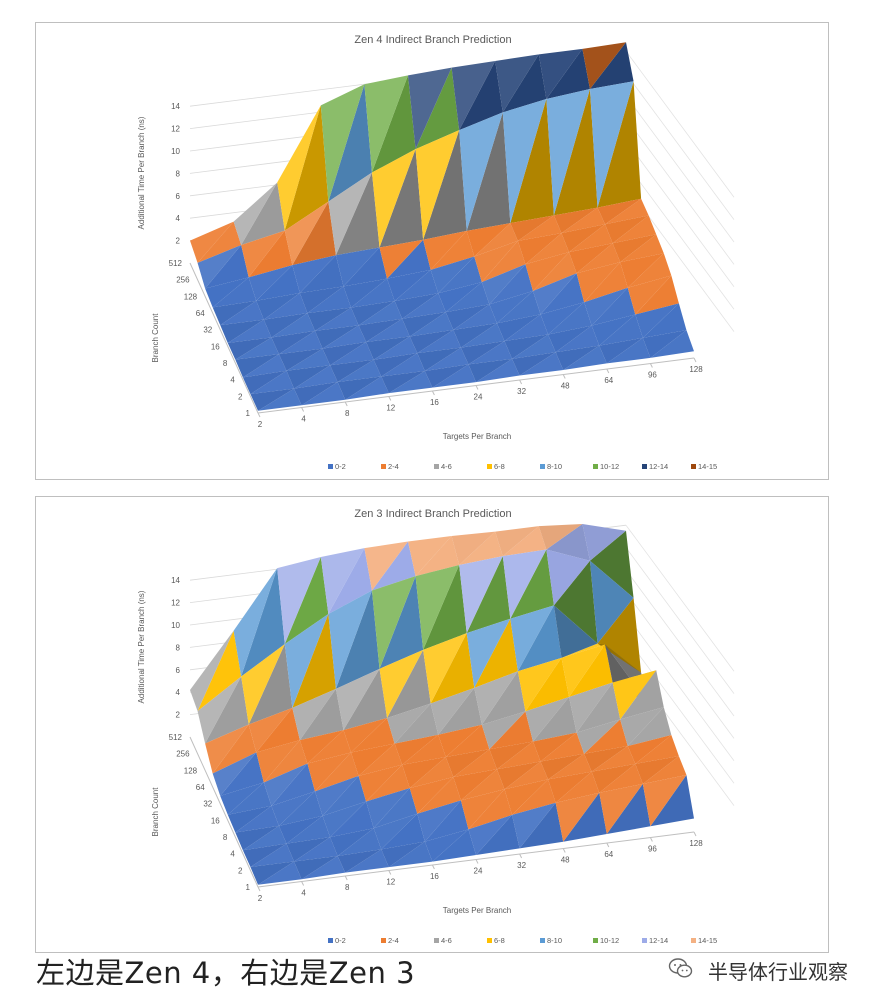 This screenshot has height=1002, width=874. I want to click on z-tick-label: 8, so click(178, 173).